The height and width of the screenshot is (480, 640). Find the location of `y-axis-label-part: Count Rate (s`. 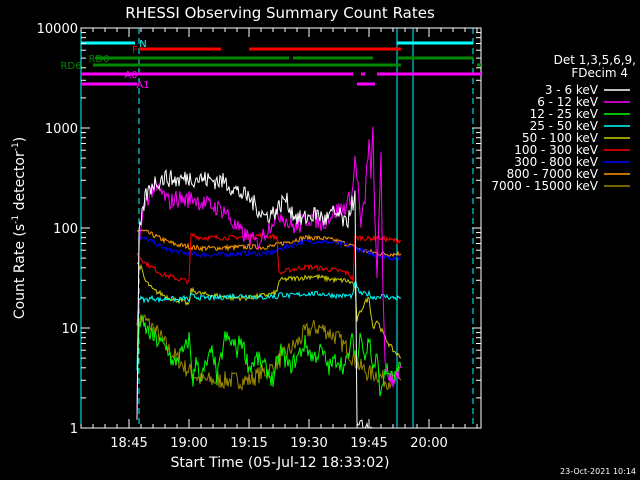

y-axis-label-part: Count Rate (s is located at coordinates (20, 271).